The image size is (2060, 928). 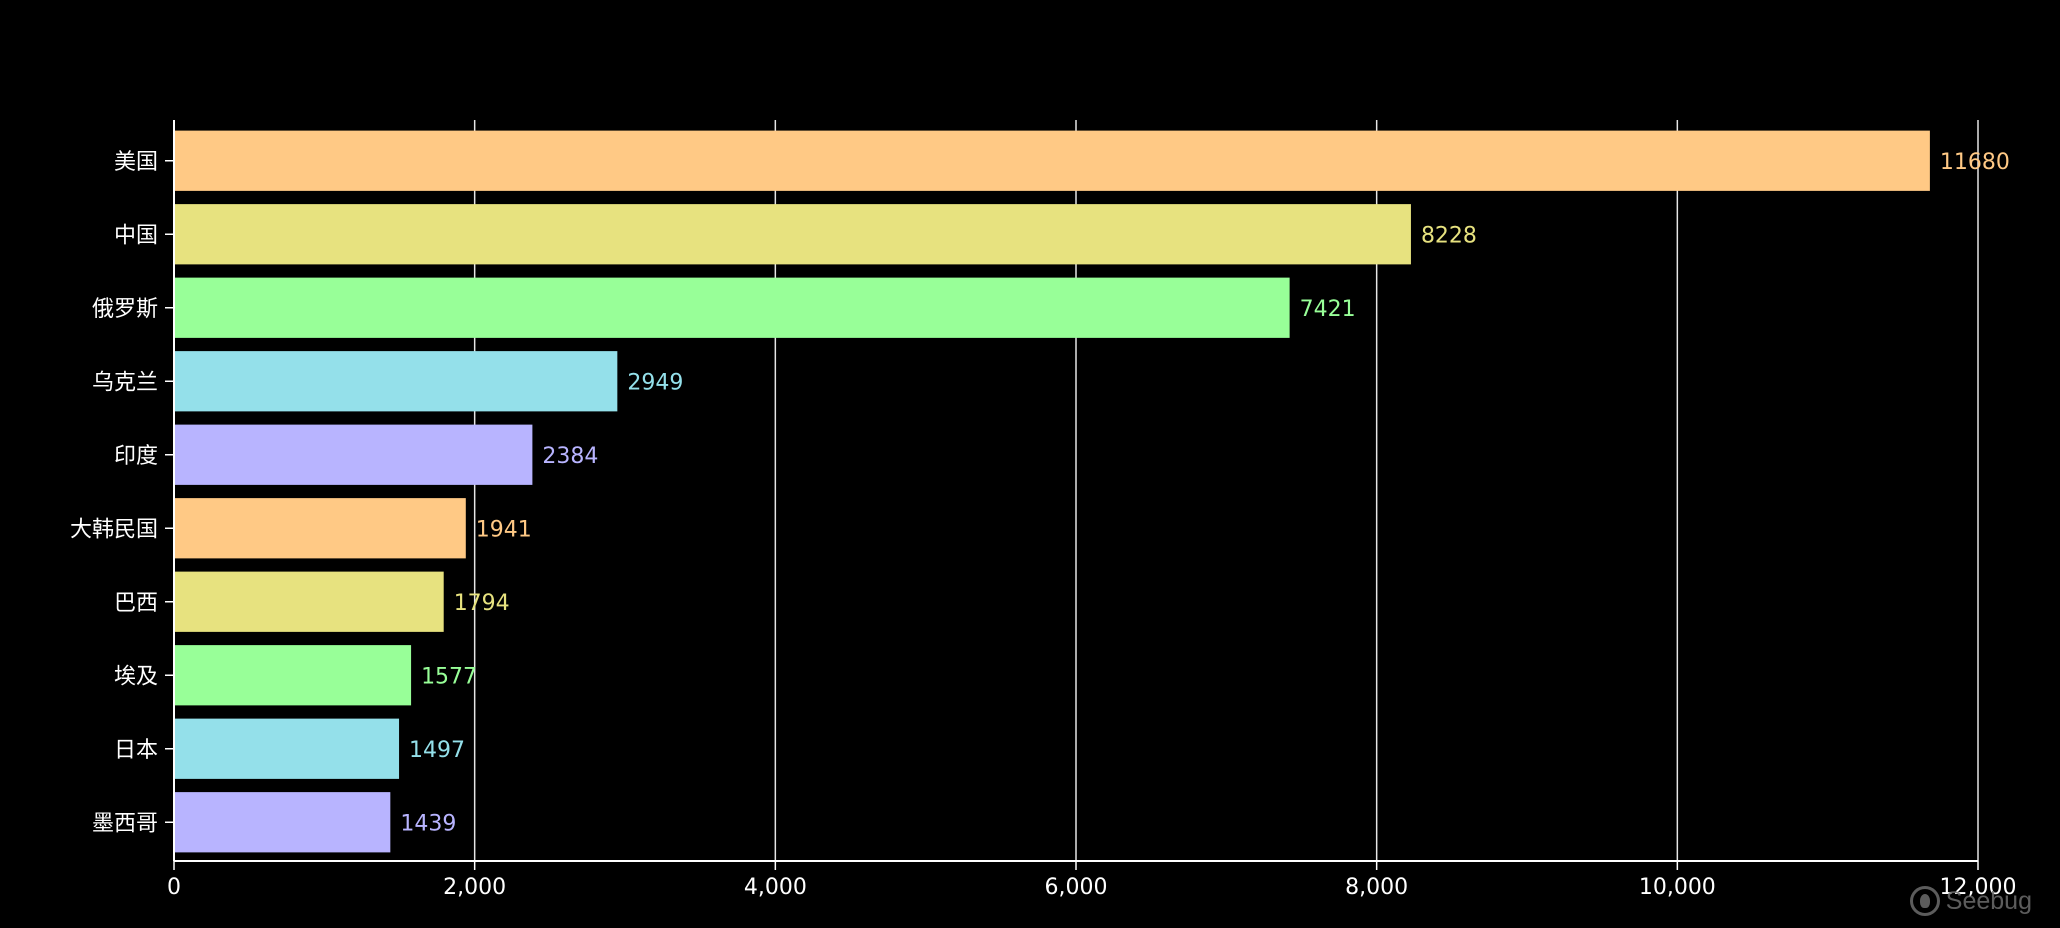 I want to click on y-tick-label: 俄罗斯, so click(x=125, y=309).